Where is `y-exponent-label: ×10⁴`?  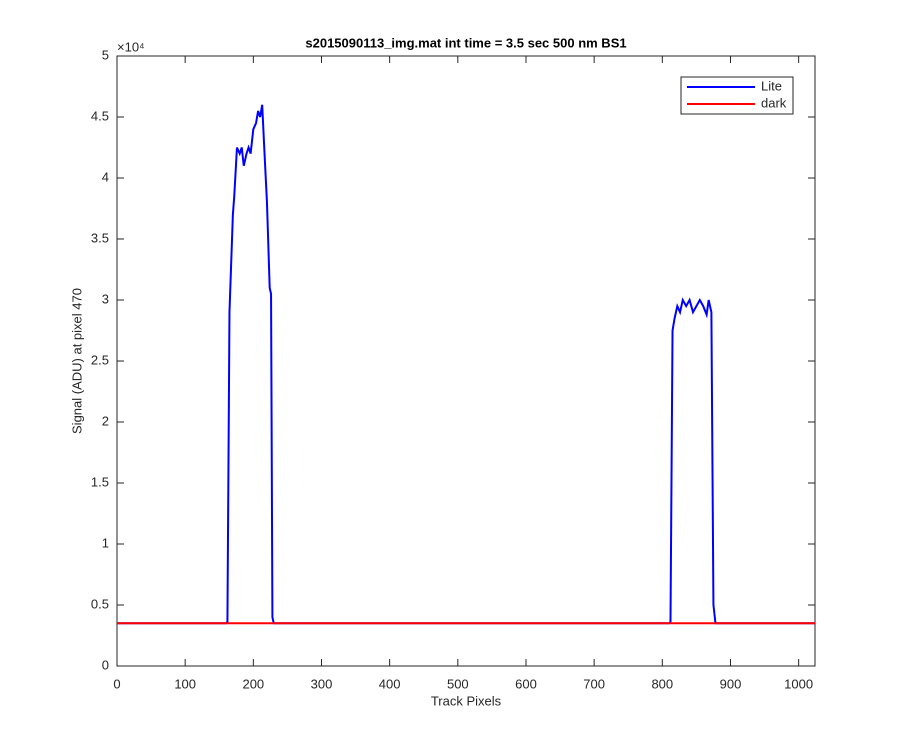
y-exponent-label: ×10⁴ is located at coordinates (131, 46).